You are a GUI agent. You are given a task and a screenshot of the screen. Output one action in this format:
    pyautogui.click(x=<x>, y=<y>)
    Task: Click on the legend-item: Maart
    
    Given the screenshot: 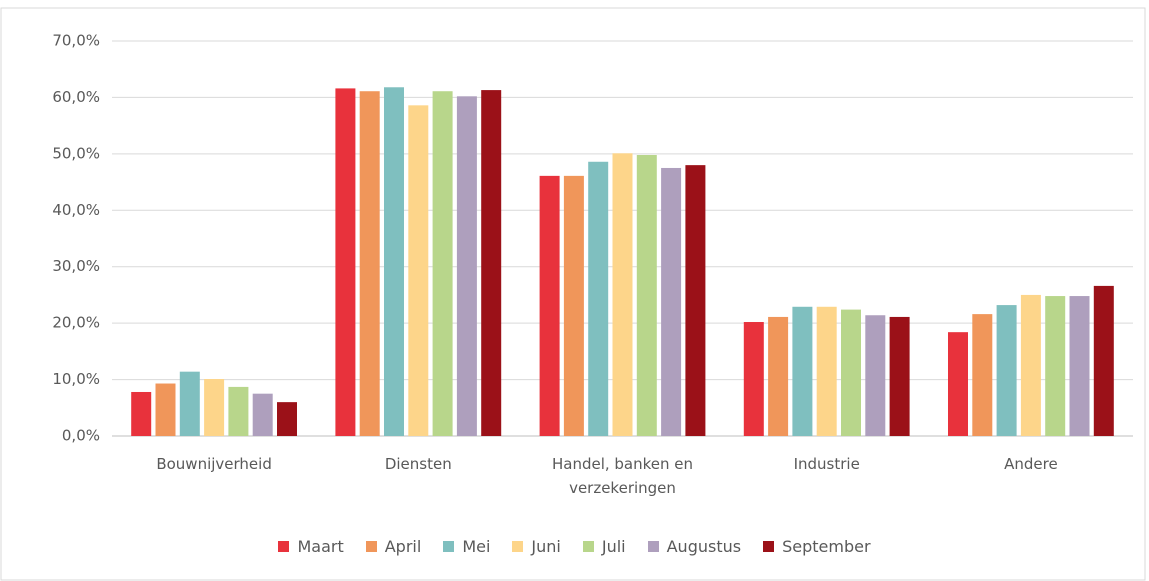 What is the action you would take?
    pyautogui.click(x=311, y=546)
    